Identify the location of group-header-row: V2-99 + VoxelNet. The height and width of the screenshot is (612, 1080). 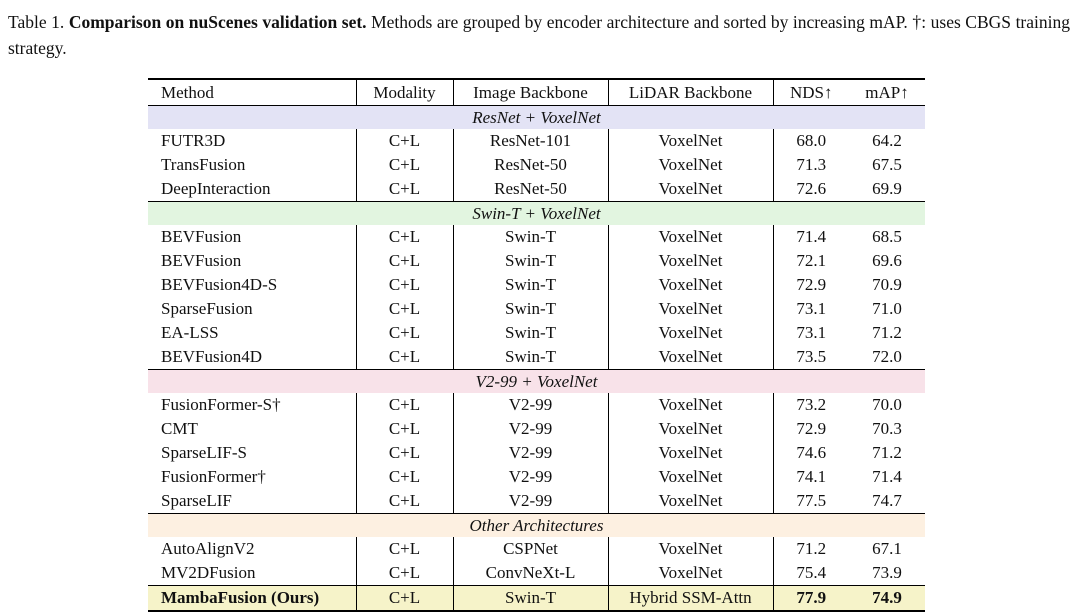
(536, 381).